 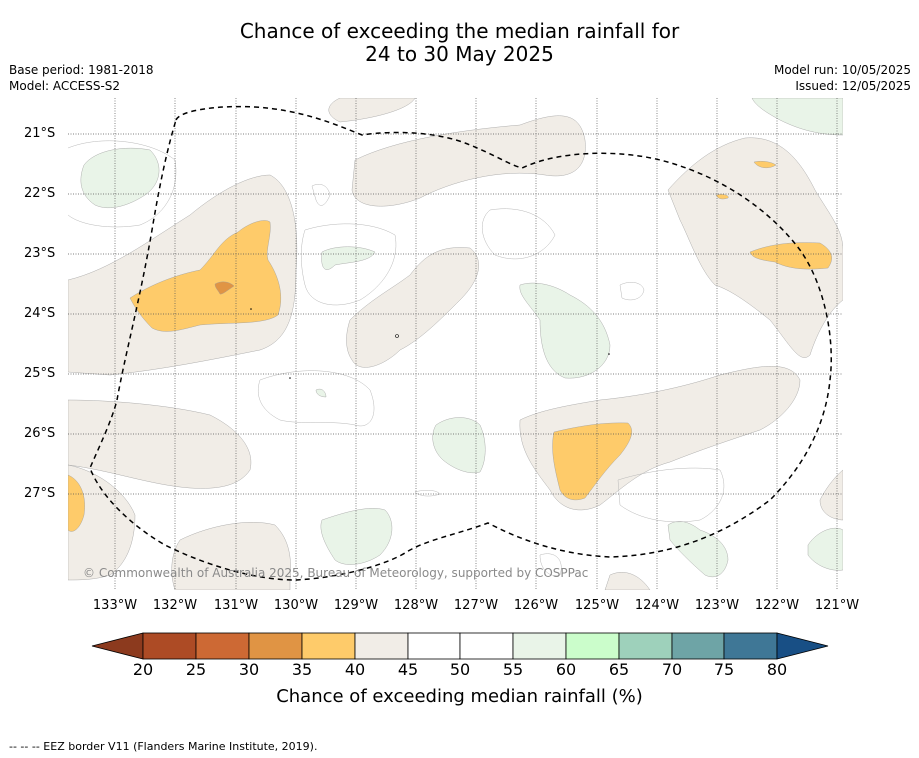 I want to click on longitude-label: 133°W, so click(x=115, y=605).